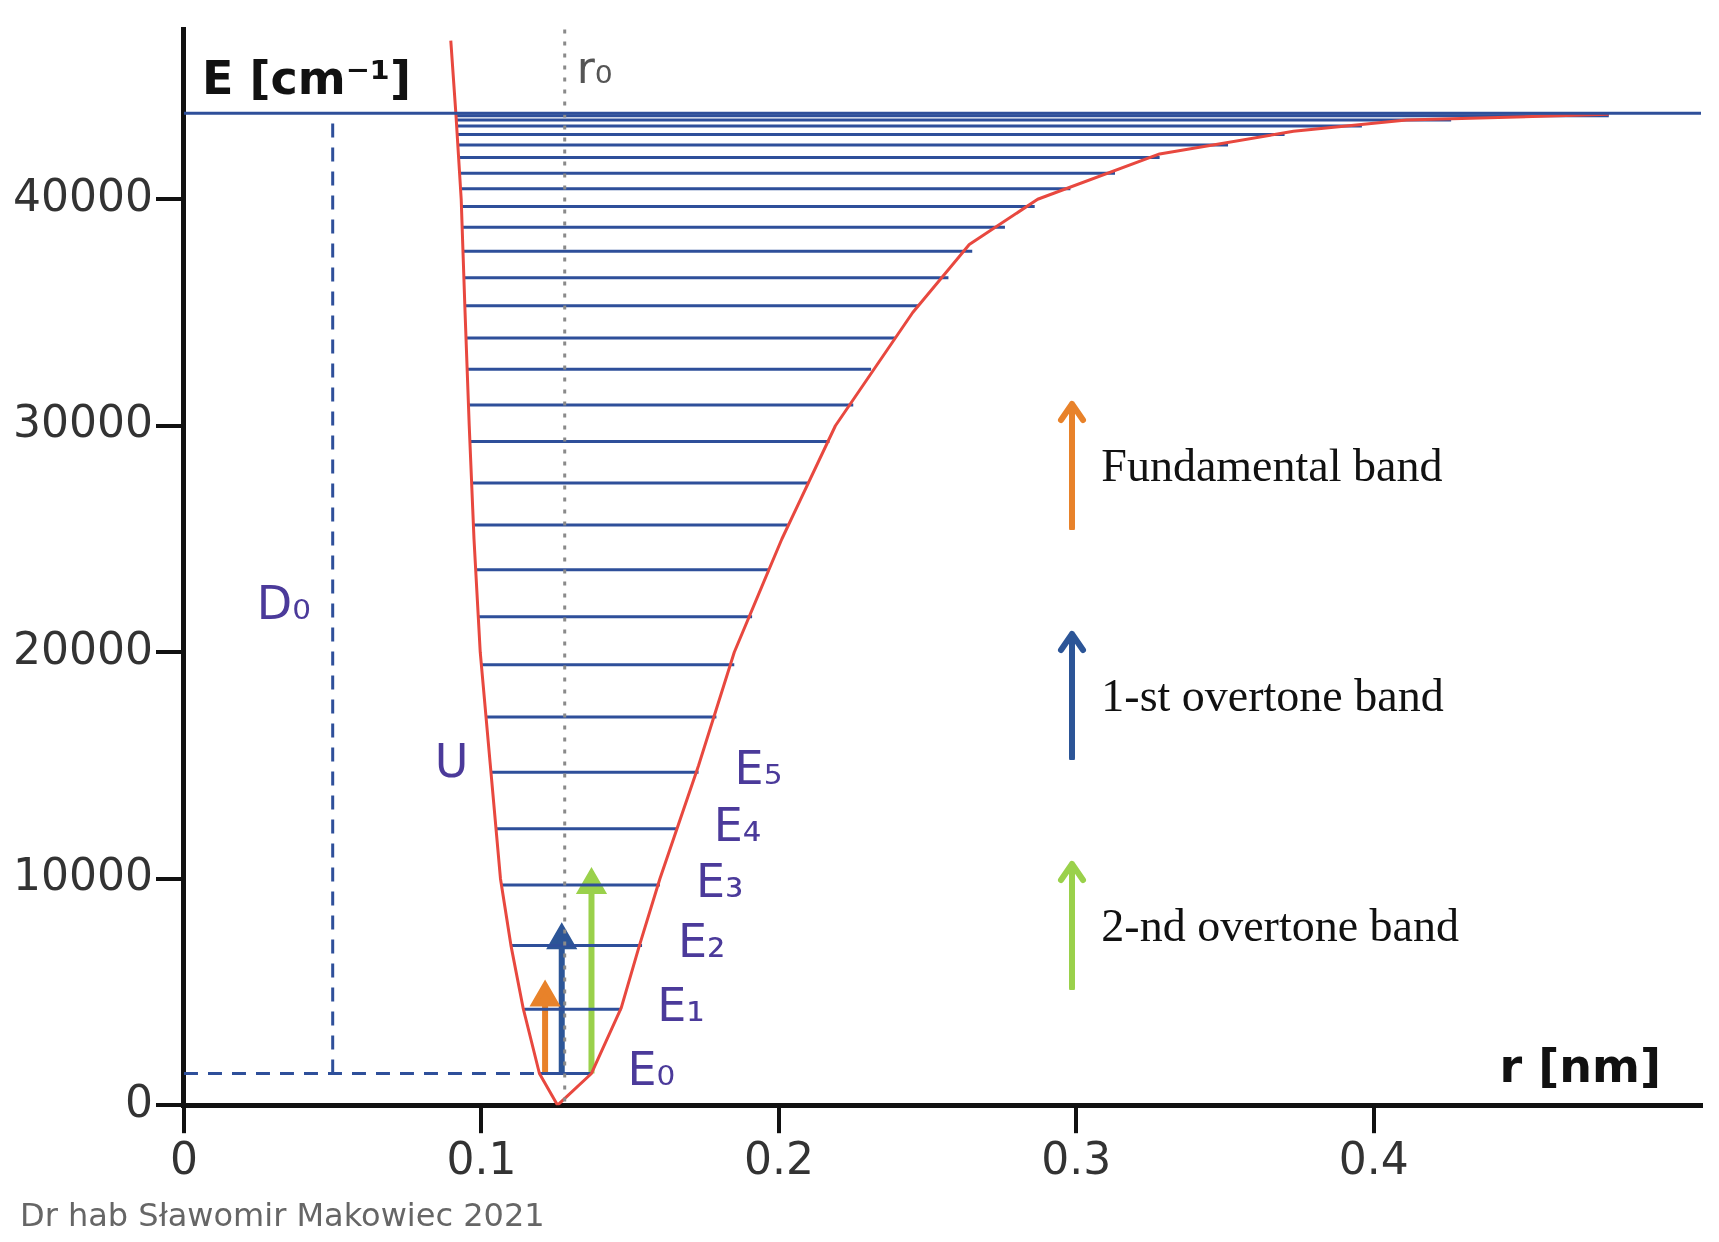 The image size is (1719, 1242). What do you see at coordinates (451, 761) in the screenshot?
I see `annotation: U` at bounding box center [451, 761].